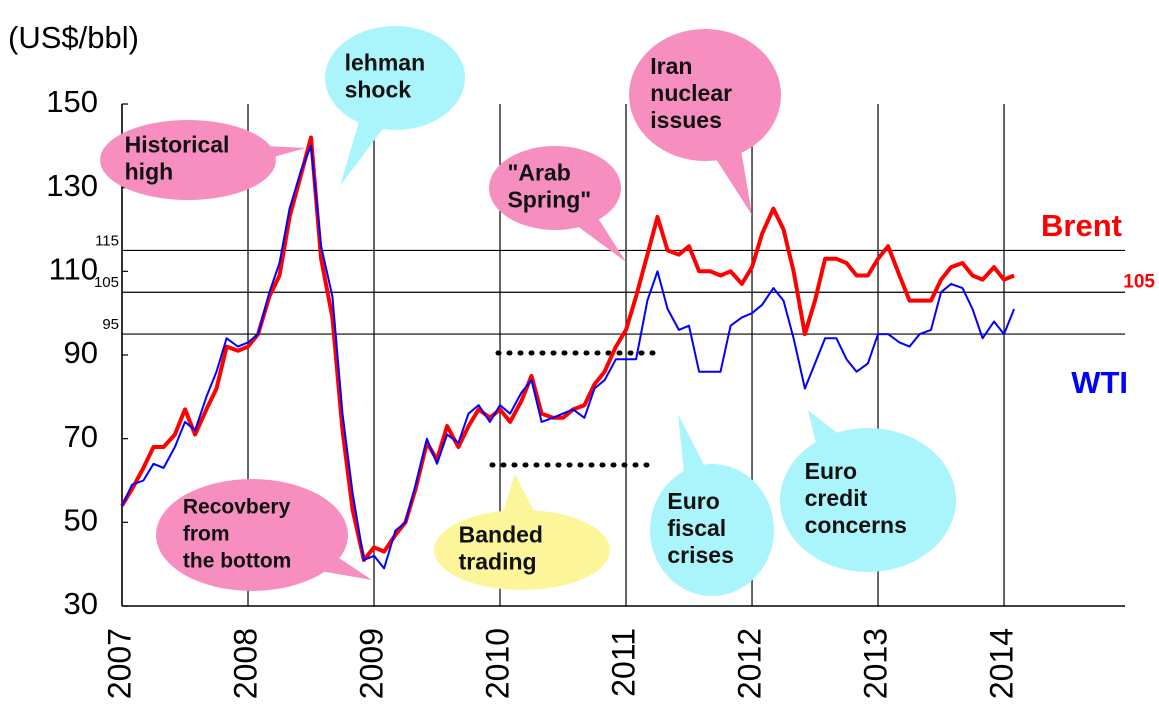 This screenshot has width=1159, height=721. I want to click on y-tick-label: 70, so click(81, 436).